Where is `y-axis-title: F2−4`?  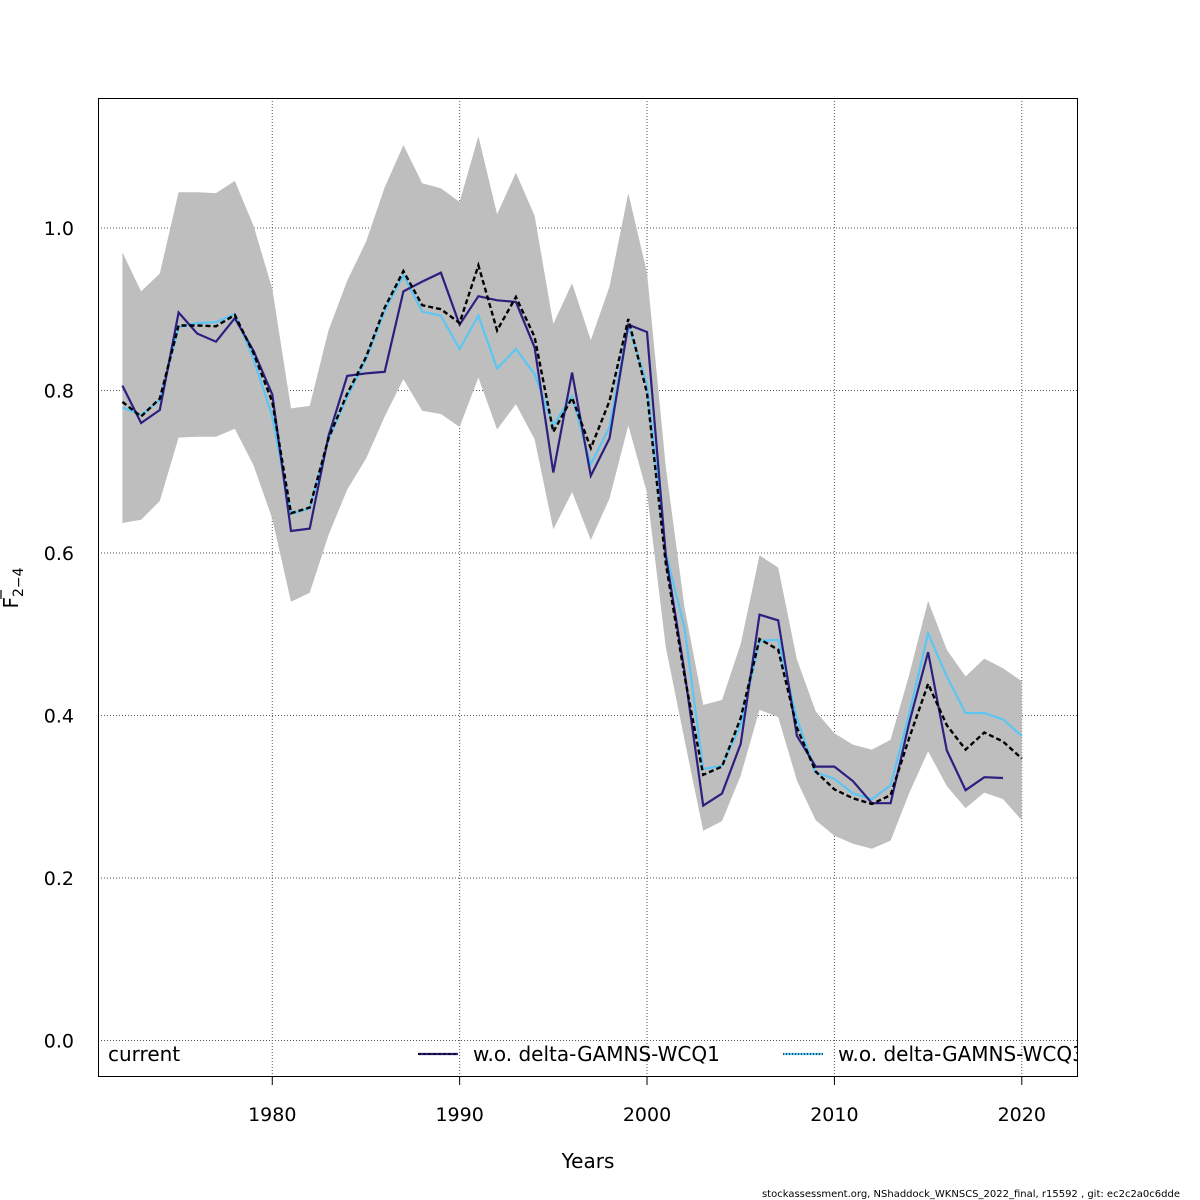 y-axis-title: F2−4 is located at coordinates (13, 587).